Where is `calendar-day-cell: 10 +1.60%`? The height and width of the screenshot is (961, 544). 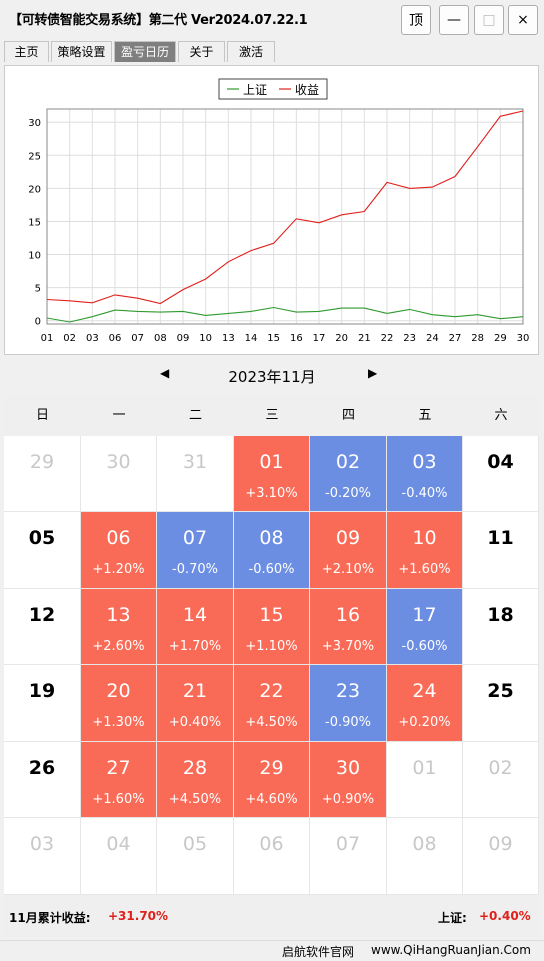 calendar-day-cell: 10 +1.60% is located at coordinates (425, 550).